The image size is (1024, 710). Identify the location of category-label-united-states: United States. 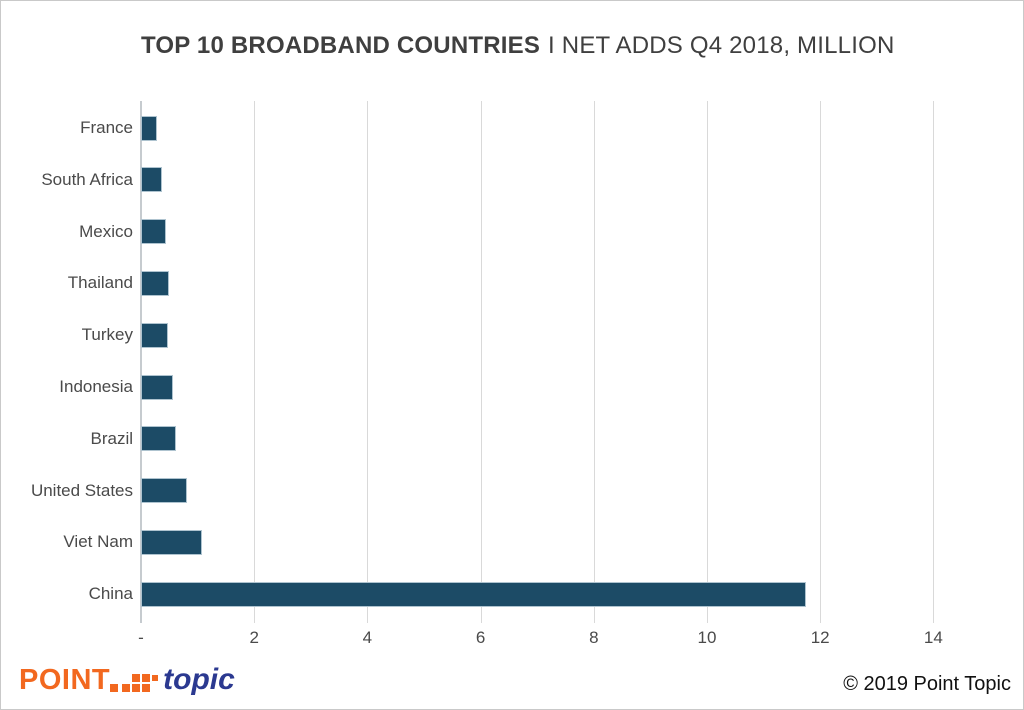
(81, 490).